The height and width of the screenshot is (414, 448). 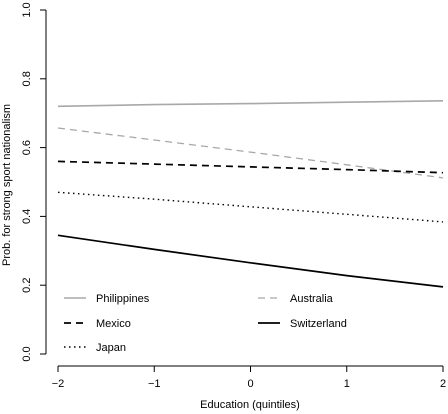 I want to click on x-tick-label: 2, so click(x=443, y=384).